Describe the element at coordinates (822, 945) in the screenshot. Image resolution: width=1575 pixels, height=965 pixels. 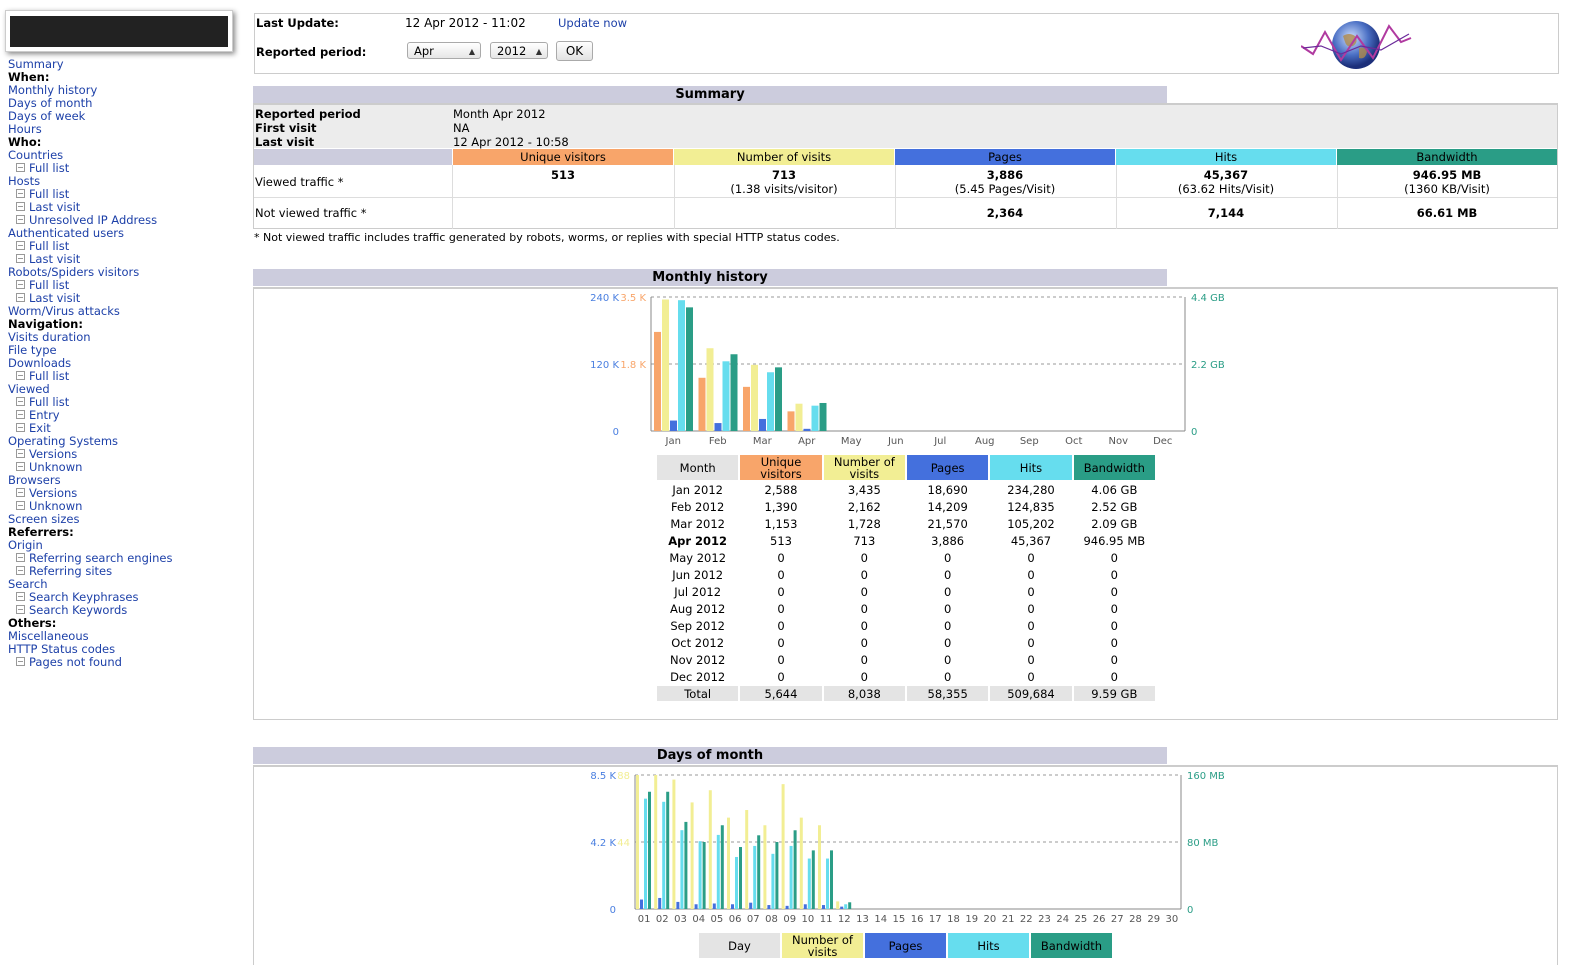
I see `days-col-number-of-visits: Number of visits` at that location.